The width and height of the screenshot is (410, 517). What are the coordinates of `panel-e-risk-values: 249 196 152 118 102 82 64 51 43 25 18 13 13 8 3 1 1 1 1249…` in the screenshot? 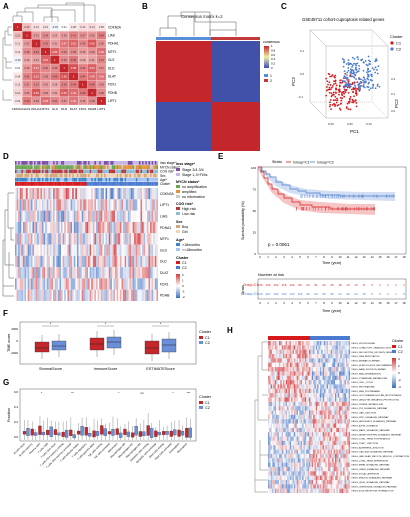 It's located at (331, 289).